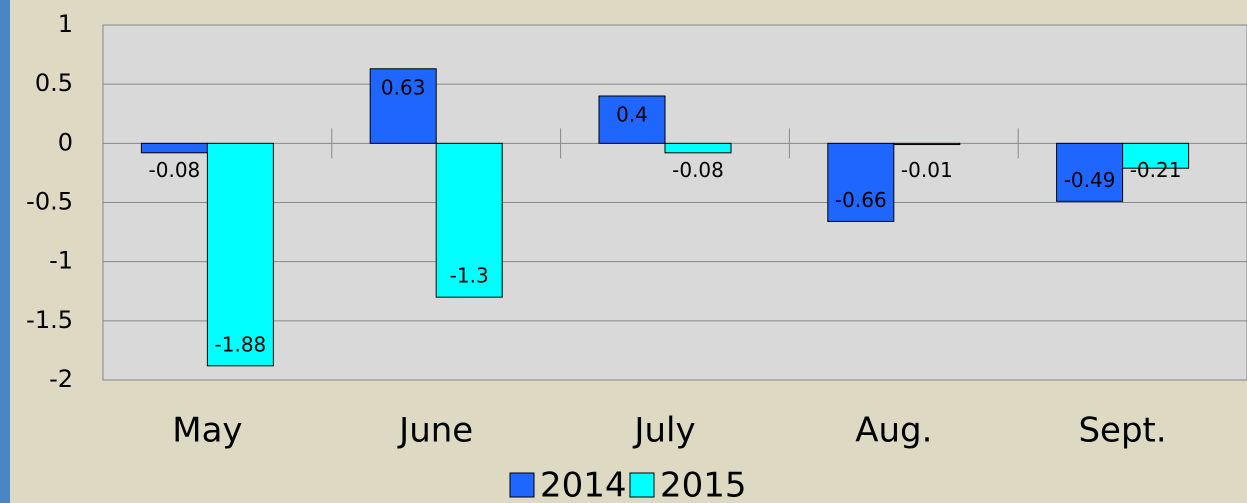 Image resolution: width=1247 pixels, height=503 pixels. Describe the element at coordinates (403, 87) in the screenshot. I see `data-label: 0.63` at that location.